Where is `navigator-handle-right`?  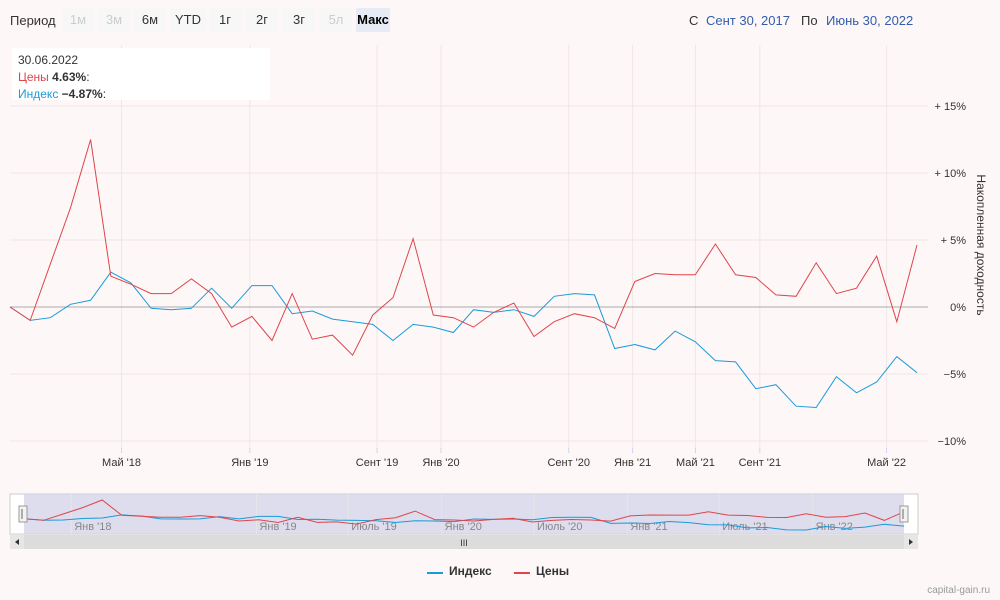 navigator-handle-right is located at coordinates (904, 514).